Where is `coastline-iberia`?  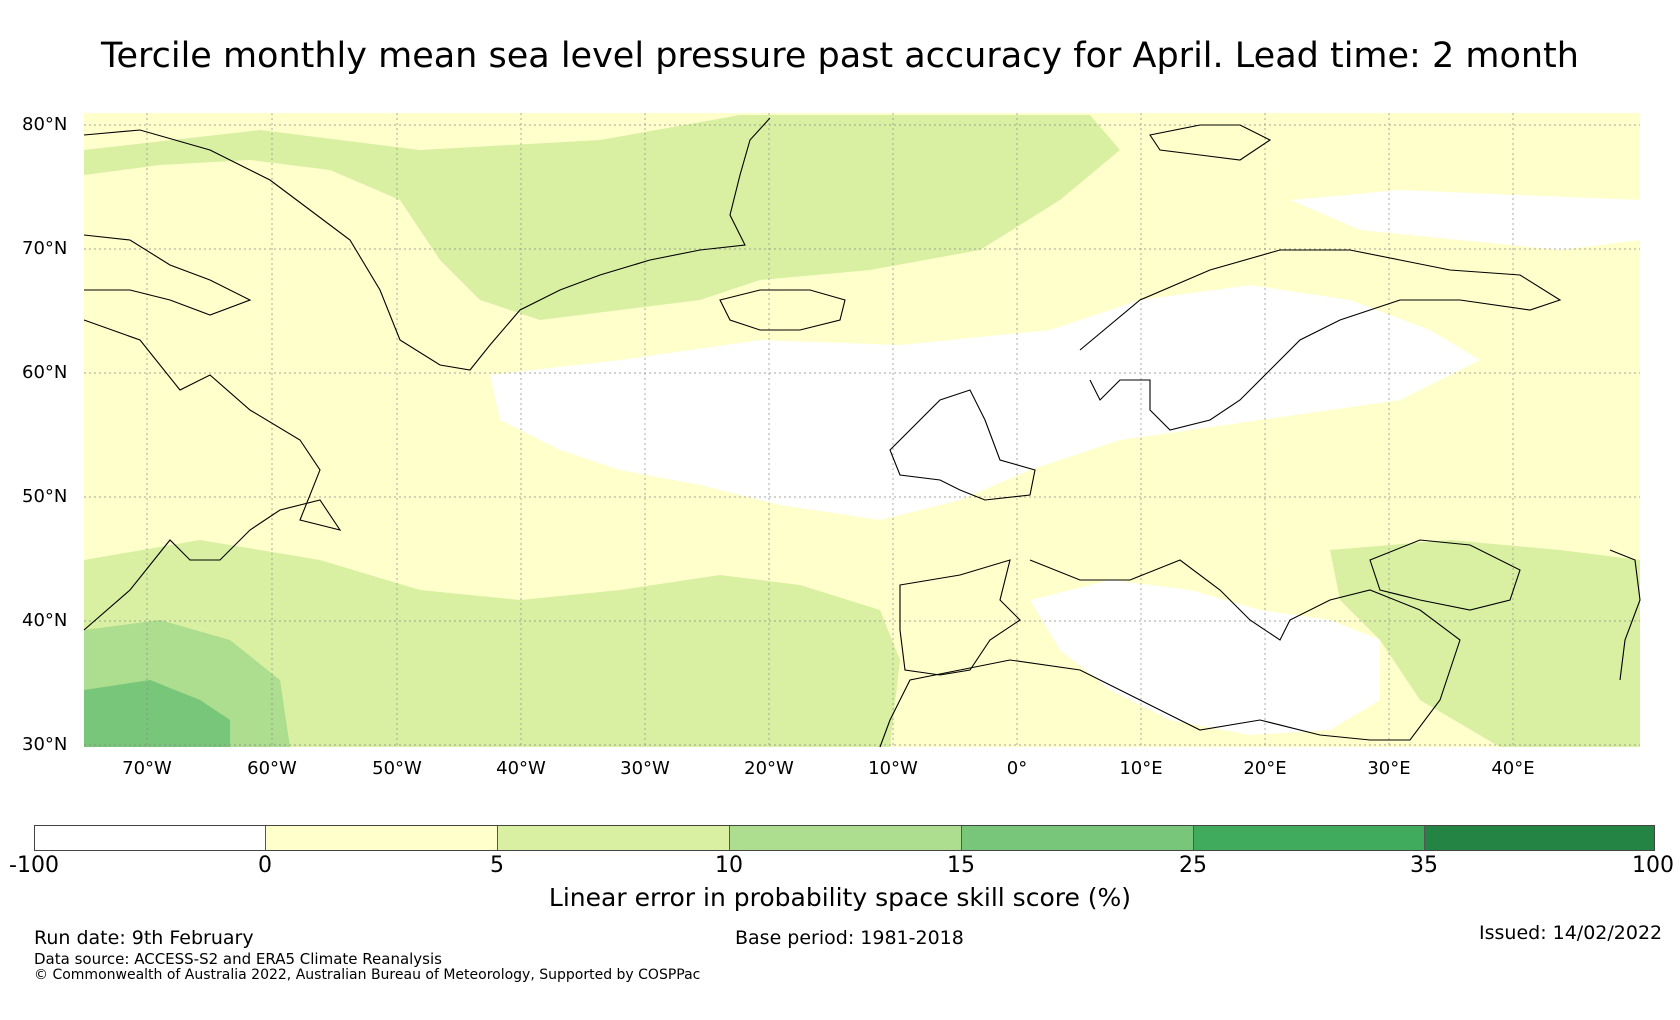 coastline-iberia is located at coordinates (960, 617).